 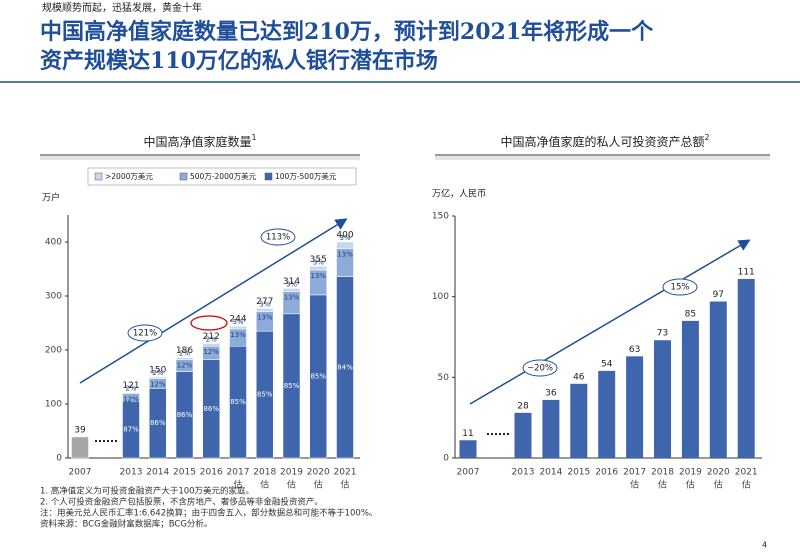 I want to click on title-line: 中国高净值家庭数量已达到210万，预计到2021年将形成一个, so click(x=347, y=32).